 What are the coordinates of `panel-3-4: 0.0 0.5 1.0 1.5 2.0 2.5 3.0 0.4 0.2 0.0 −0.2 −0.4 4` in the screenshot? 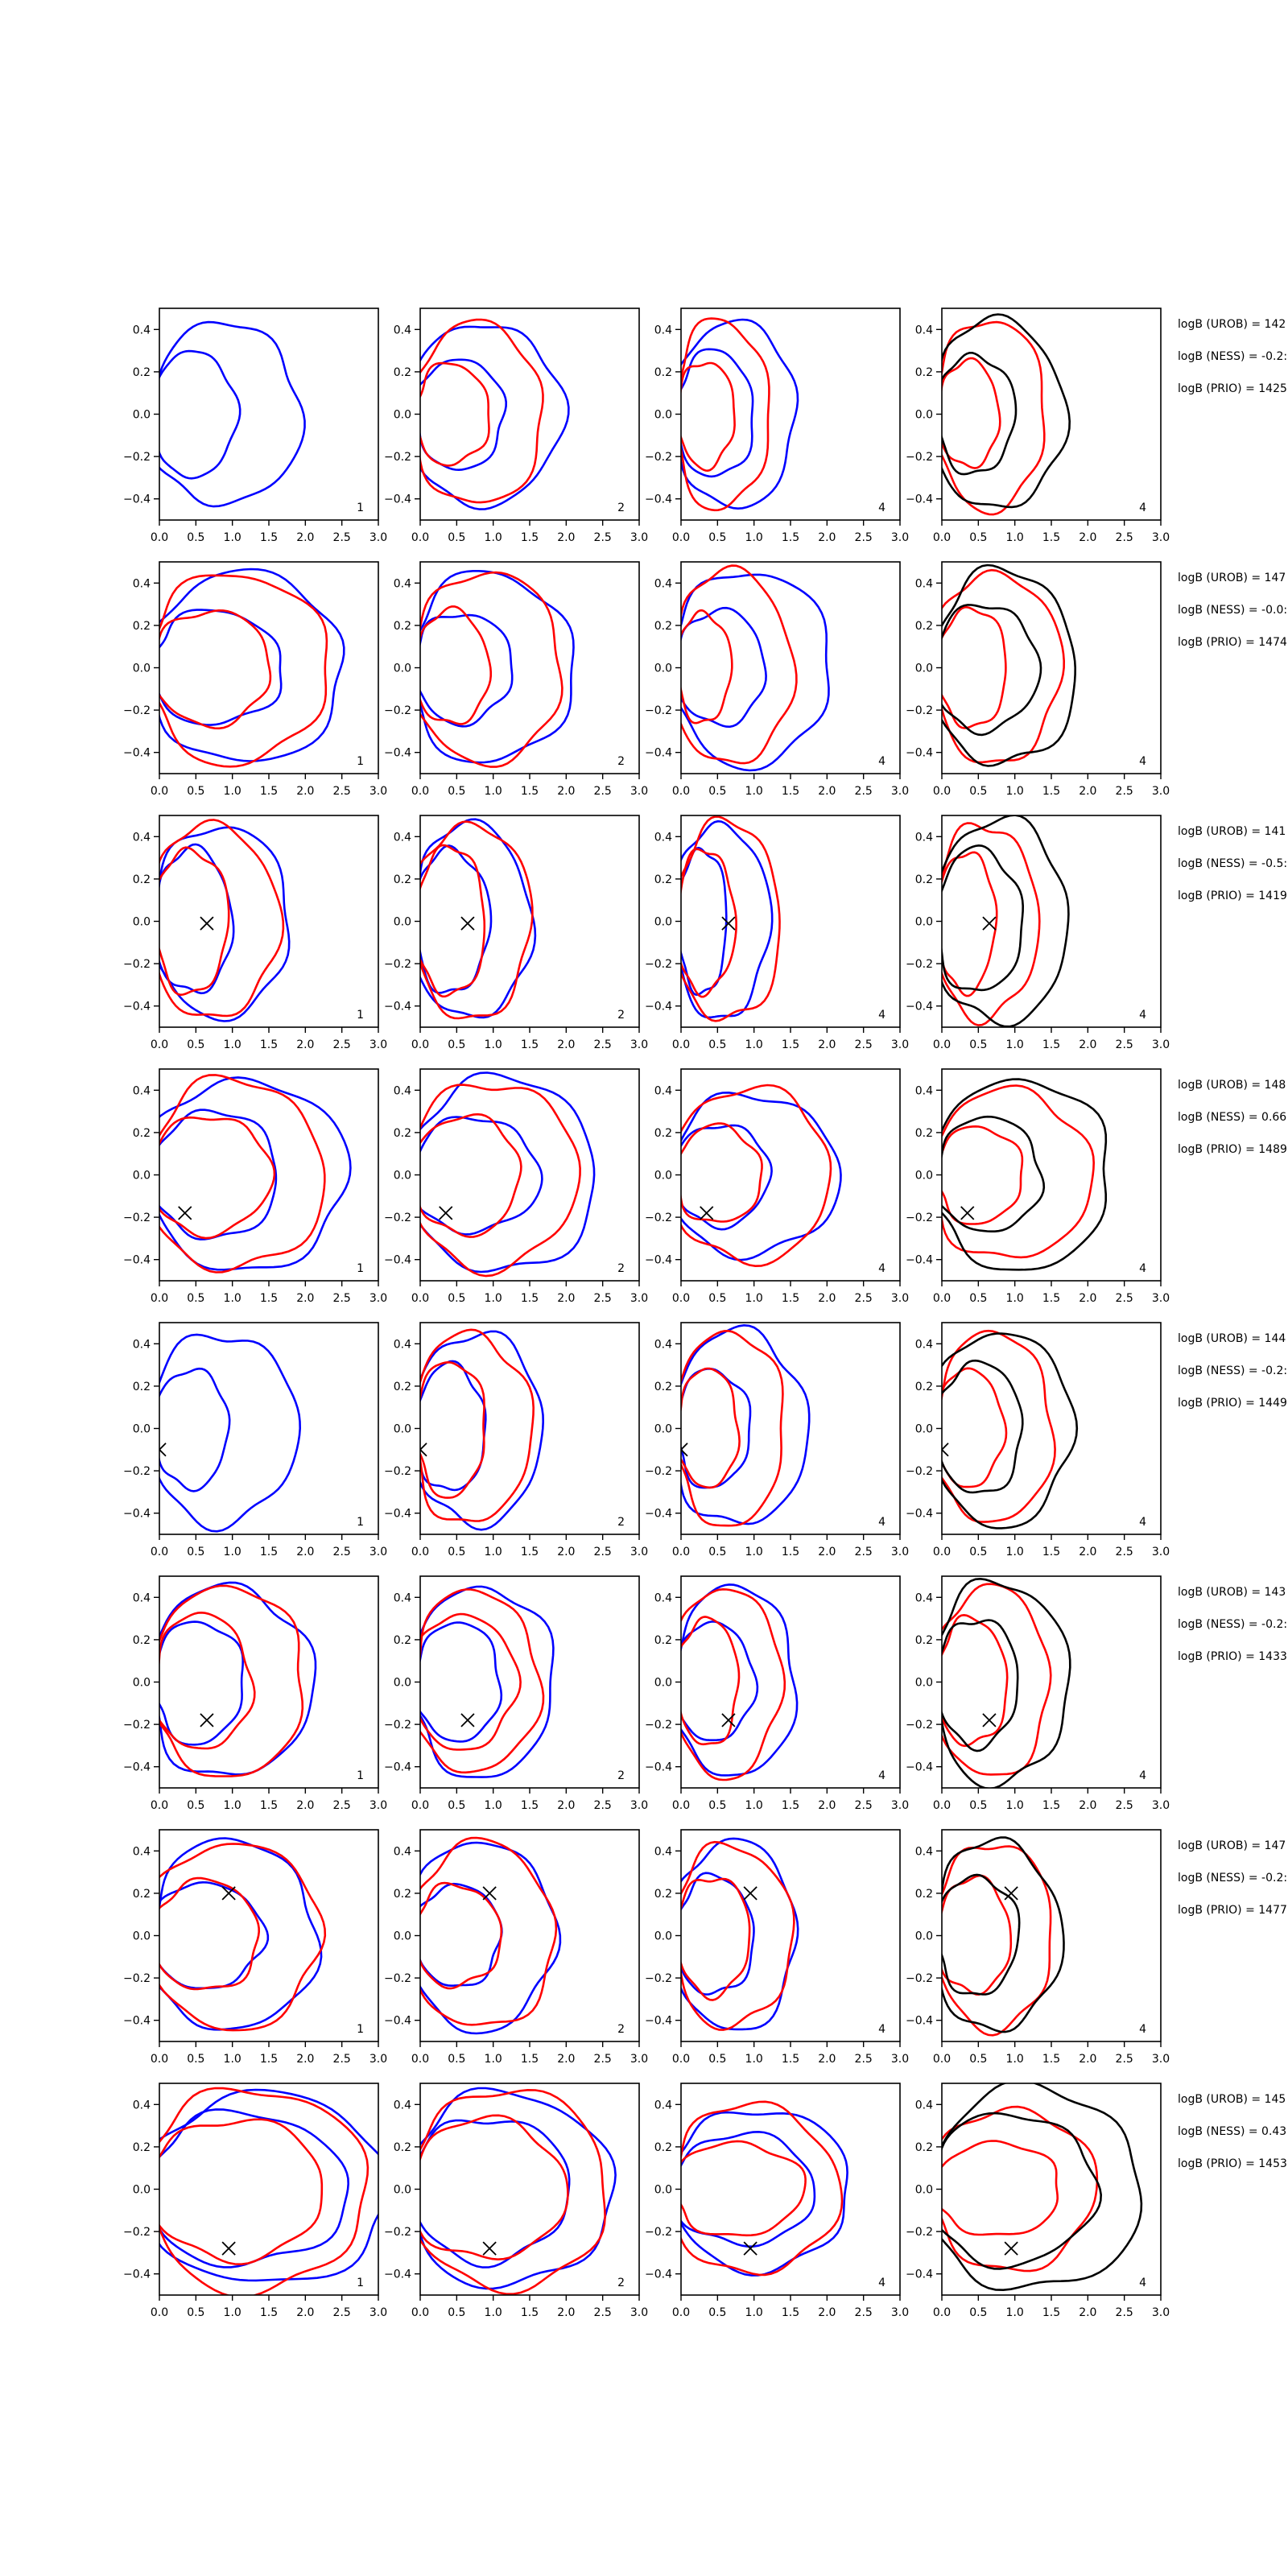 It's located at (1038, 933).